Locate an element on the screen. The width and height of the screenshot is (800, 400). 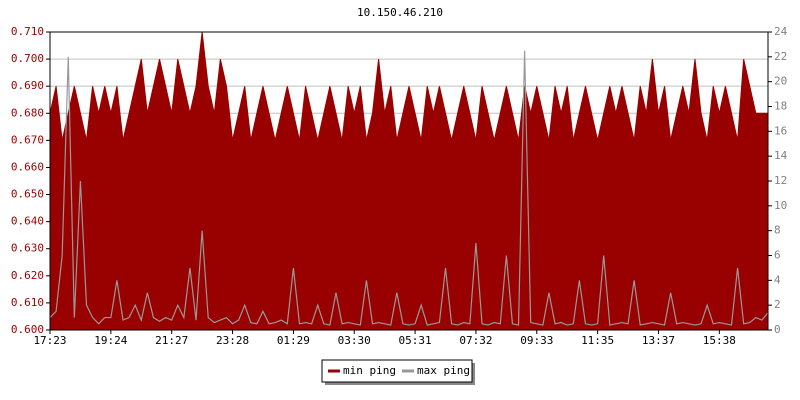
x-tick-label: 13:37 is located at coordinates (658, 340).